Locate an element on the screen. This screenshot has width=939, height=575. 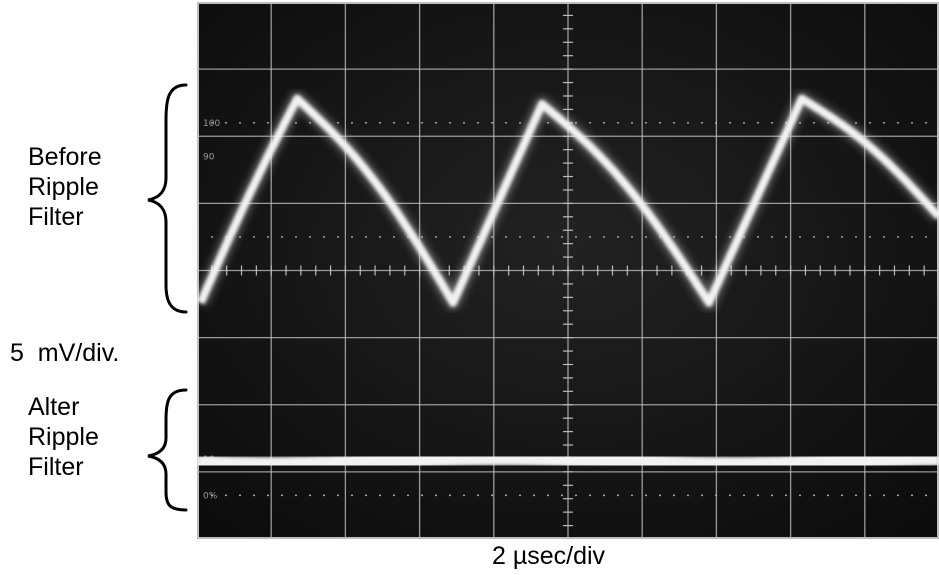
before-line-2: Ripple is located at coordinates (63, 187).